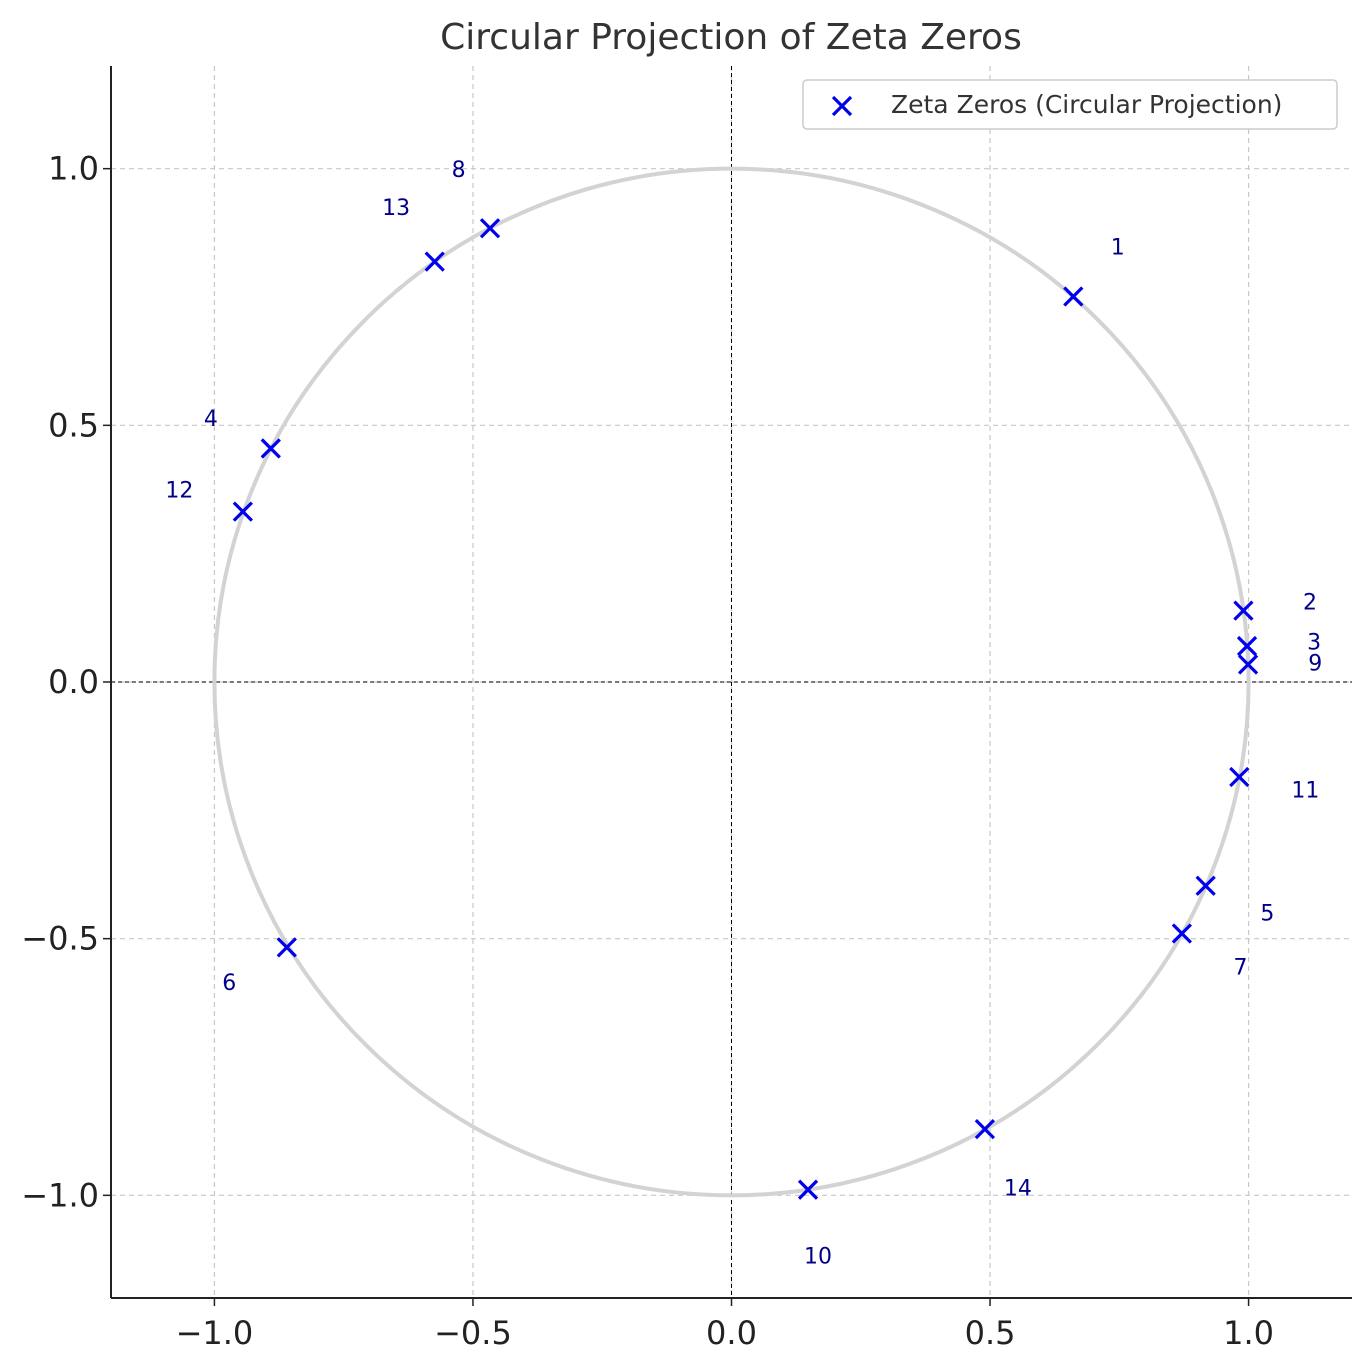 This screenshot has width=1370, height=1361. Describe the element at coordinates (73, 682) in the screenshot. I see `y-tick-label-2: 0.0` at that location.